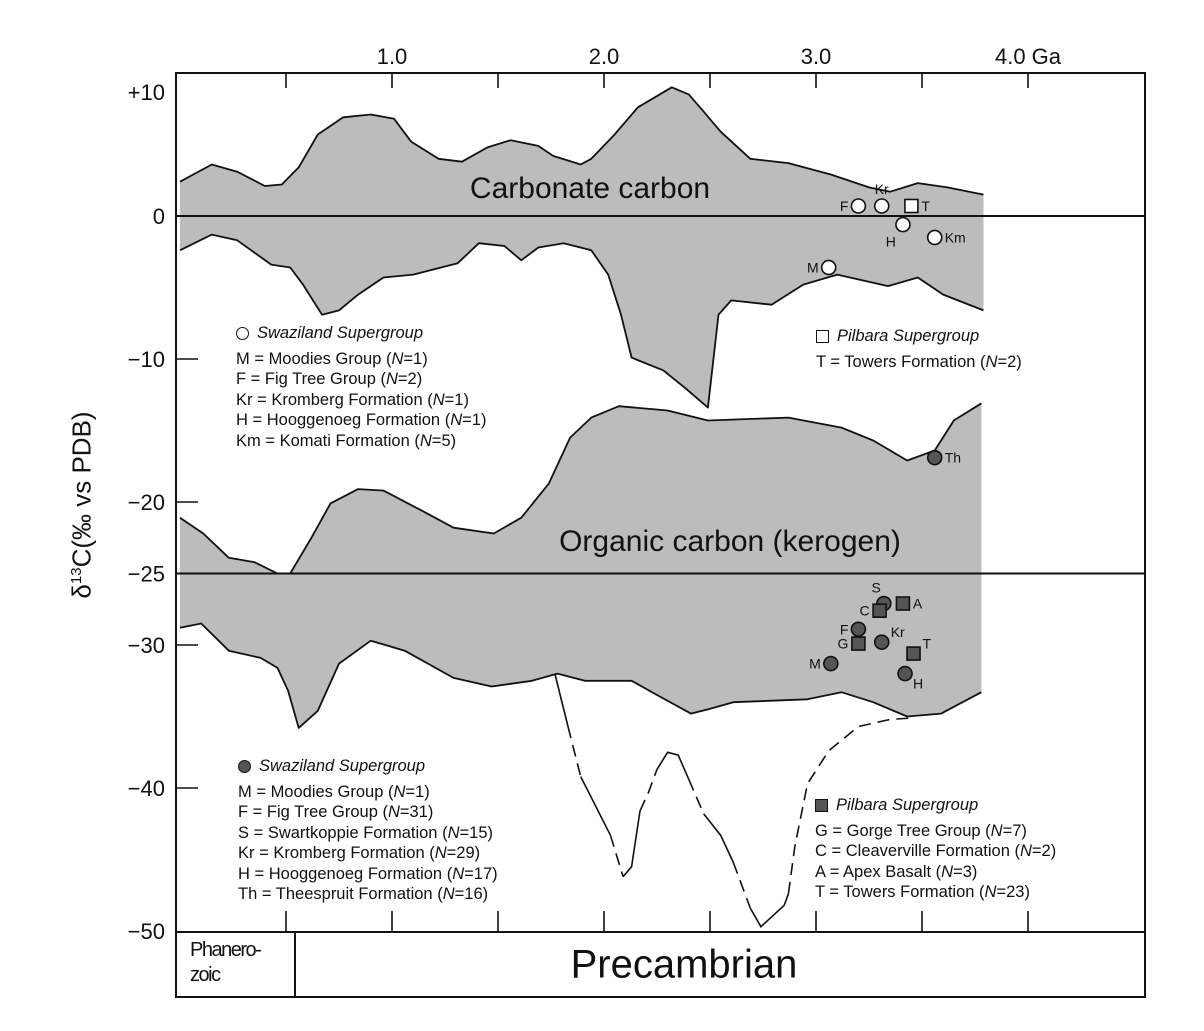  What do you see at coordinates (911, 206) in the screenshot?
I see `carbonate-point-T` at bounding box center [911, 206].